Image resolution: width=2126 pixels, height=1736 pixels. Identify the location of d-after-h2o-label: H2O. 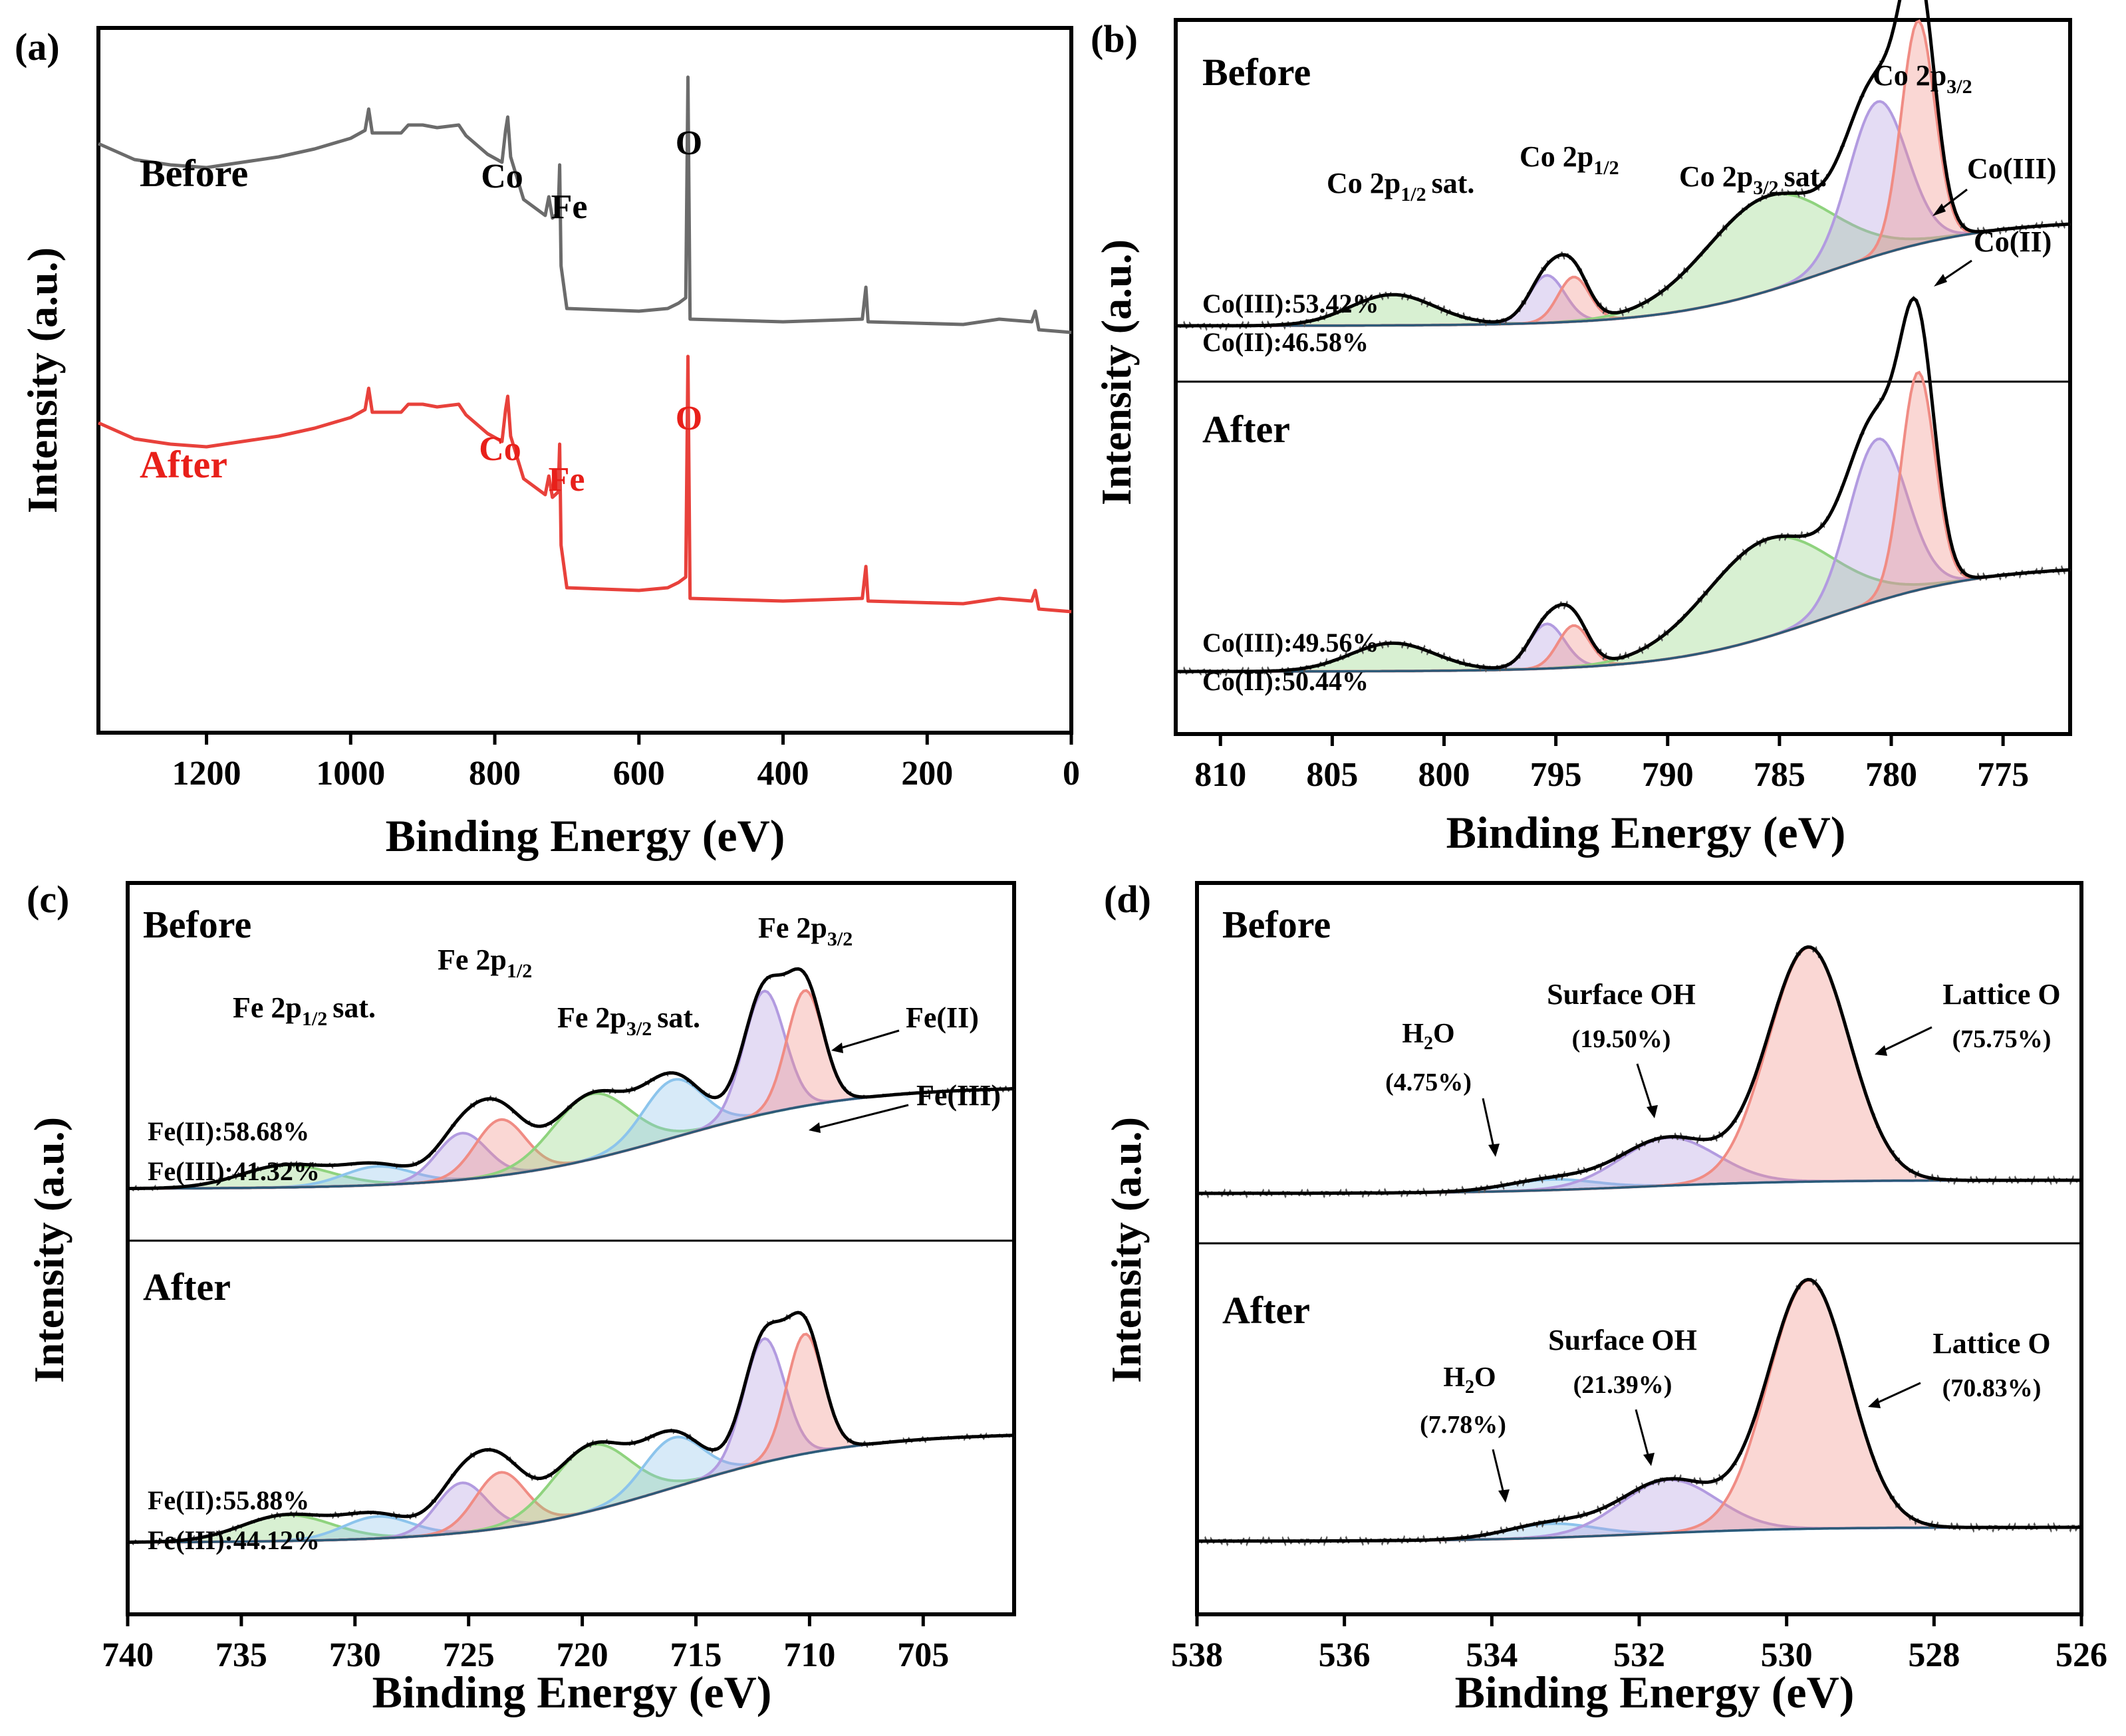
(1470, 1380).